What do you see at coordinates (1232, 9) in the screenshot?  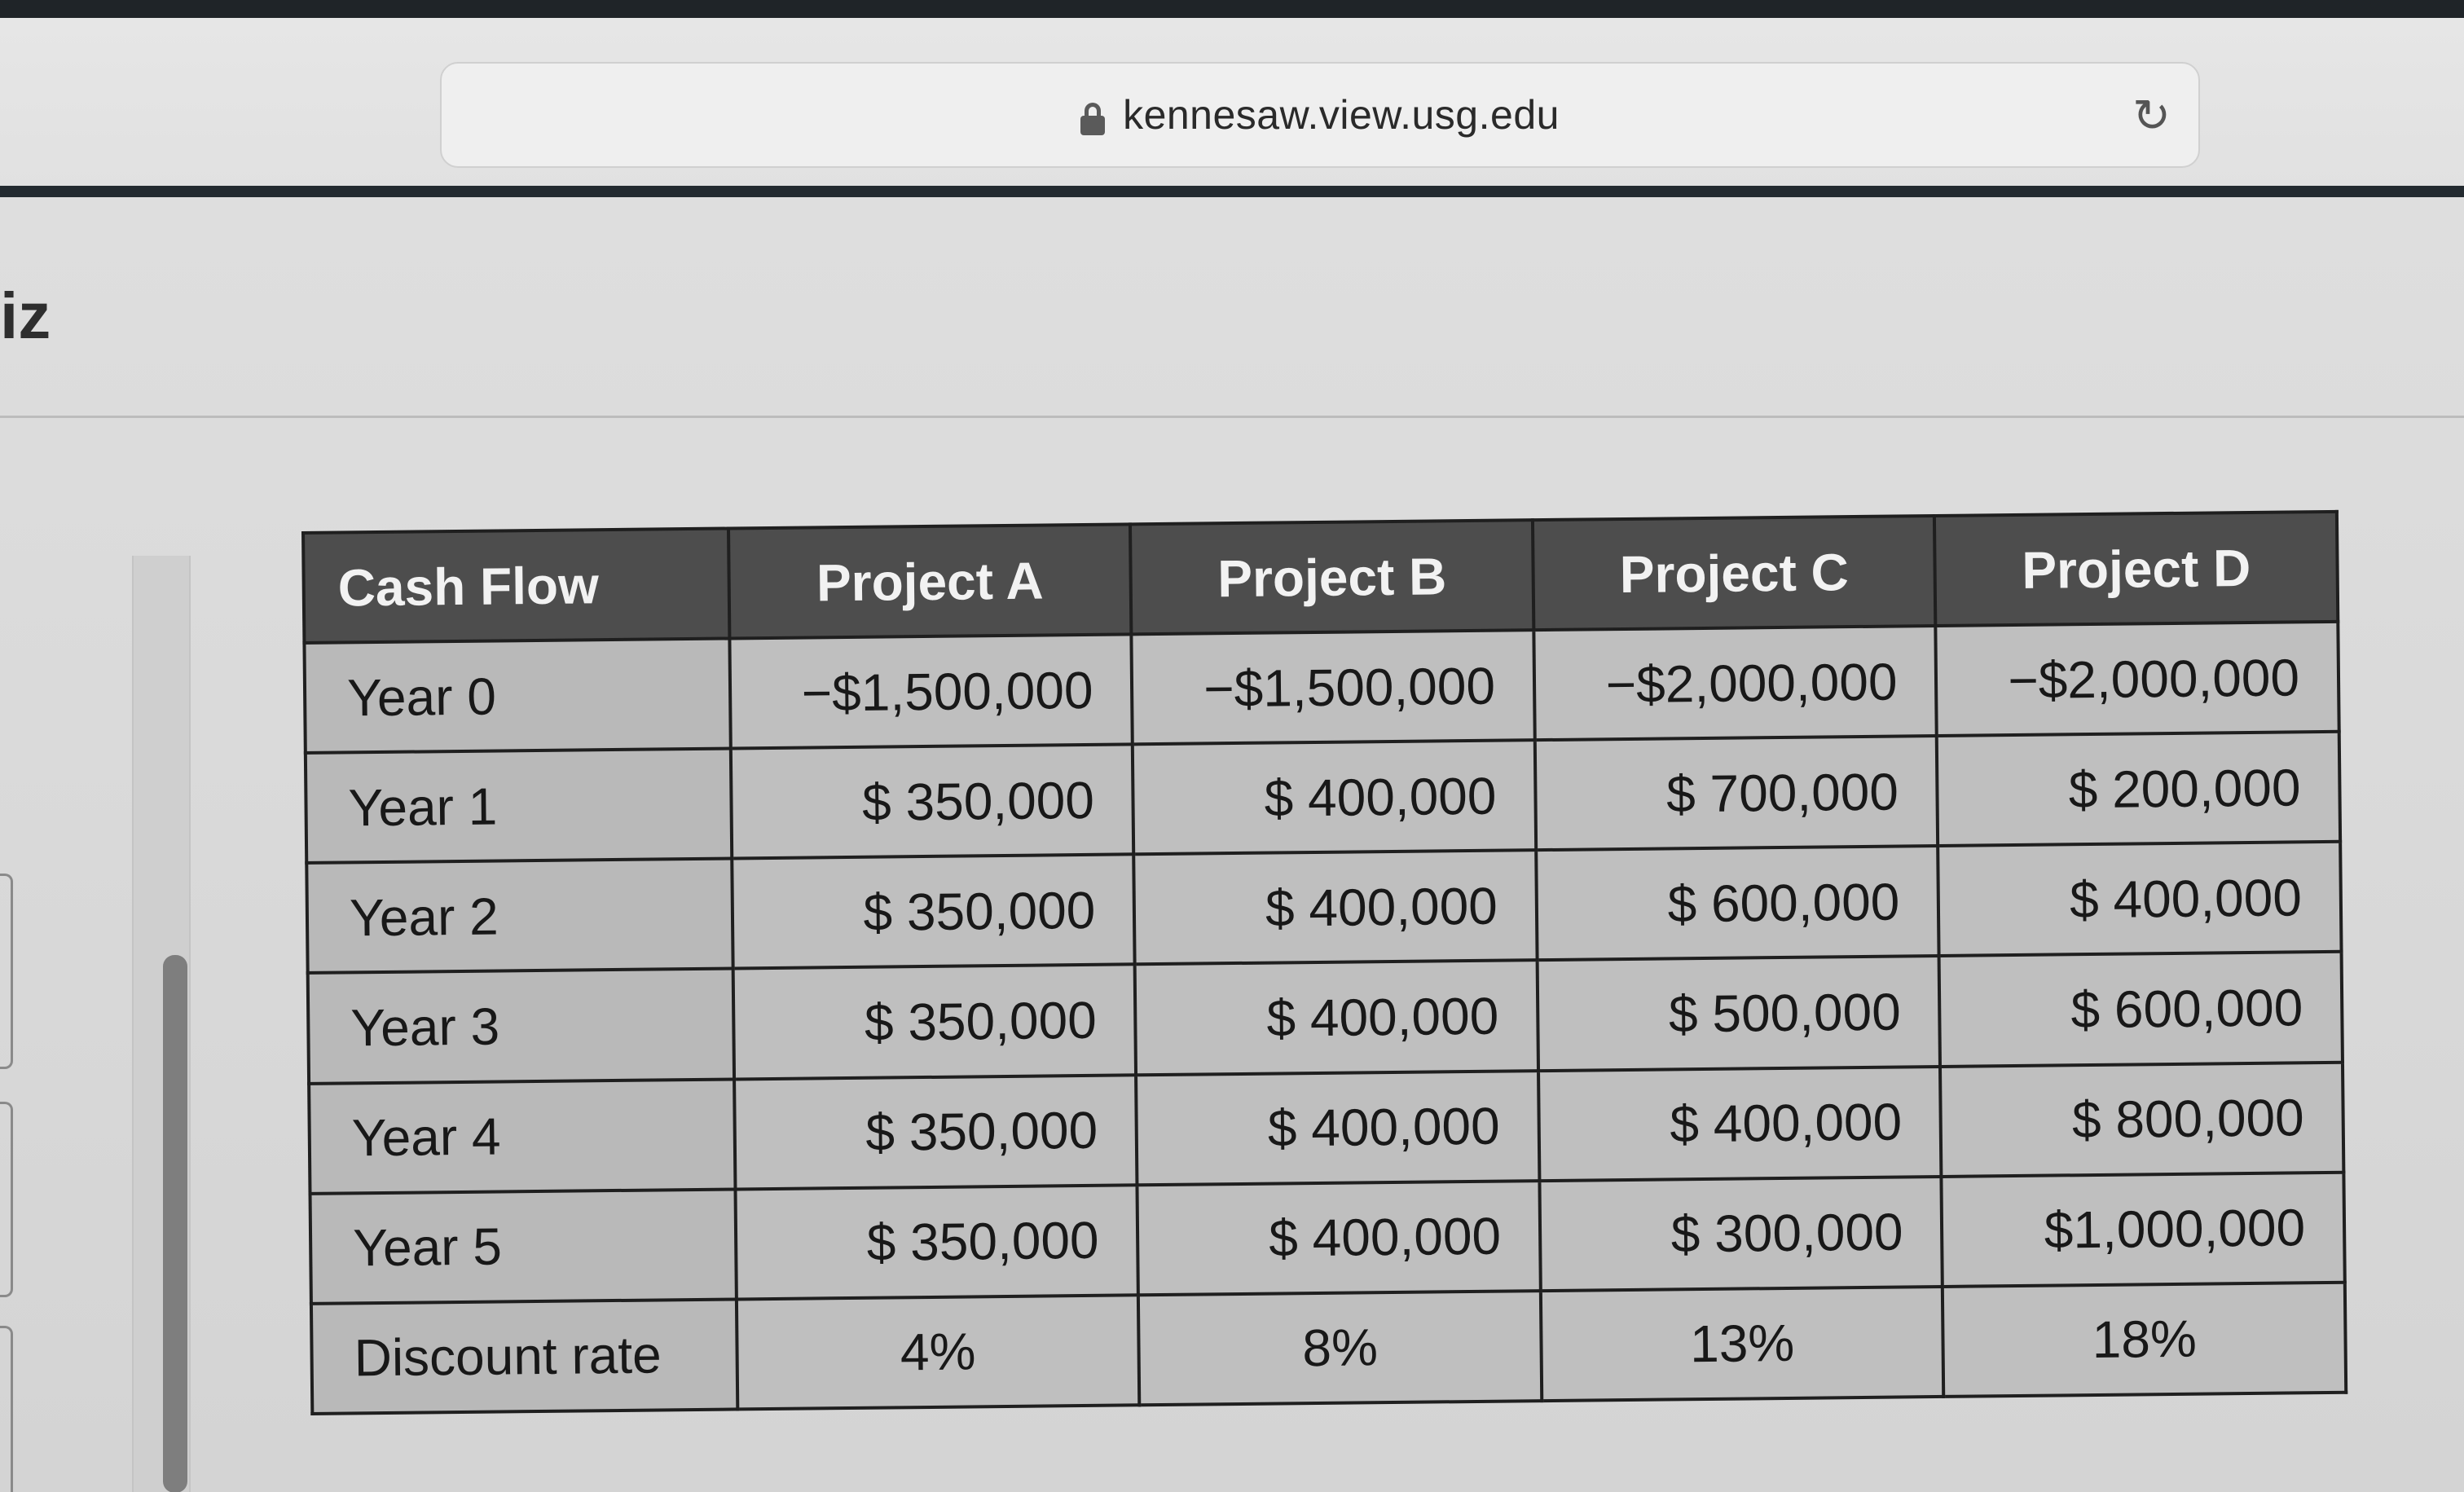 I see `screen-bezel` at bounding box center [1232, 9].